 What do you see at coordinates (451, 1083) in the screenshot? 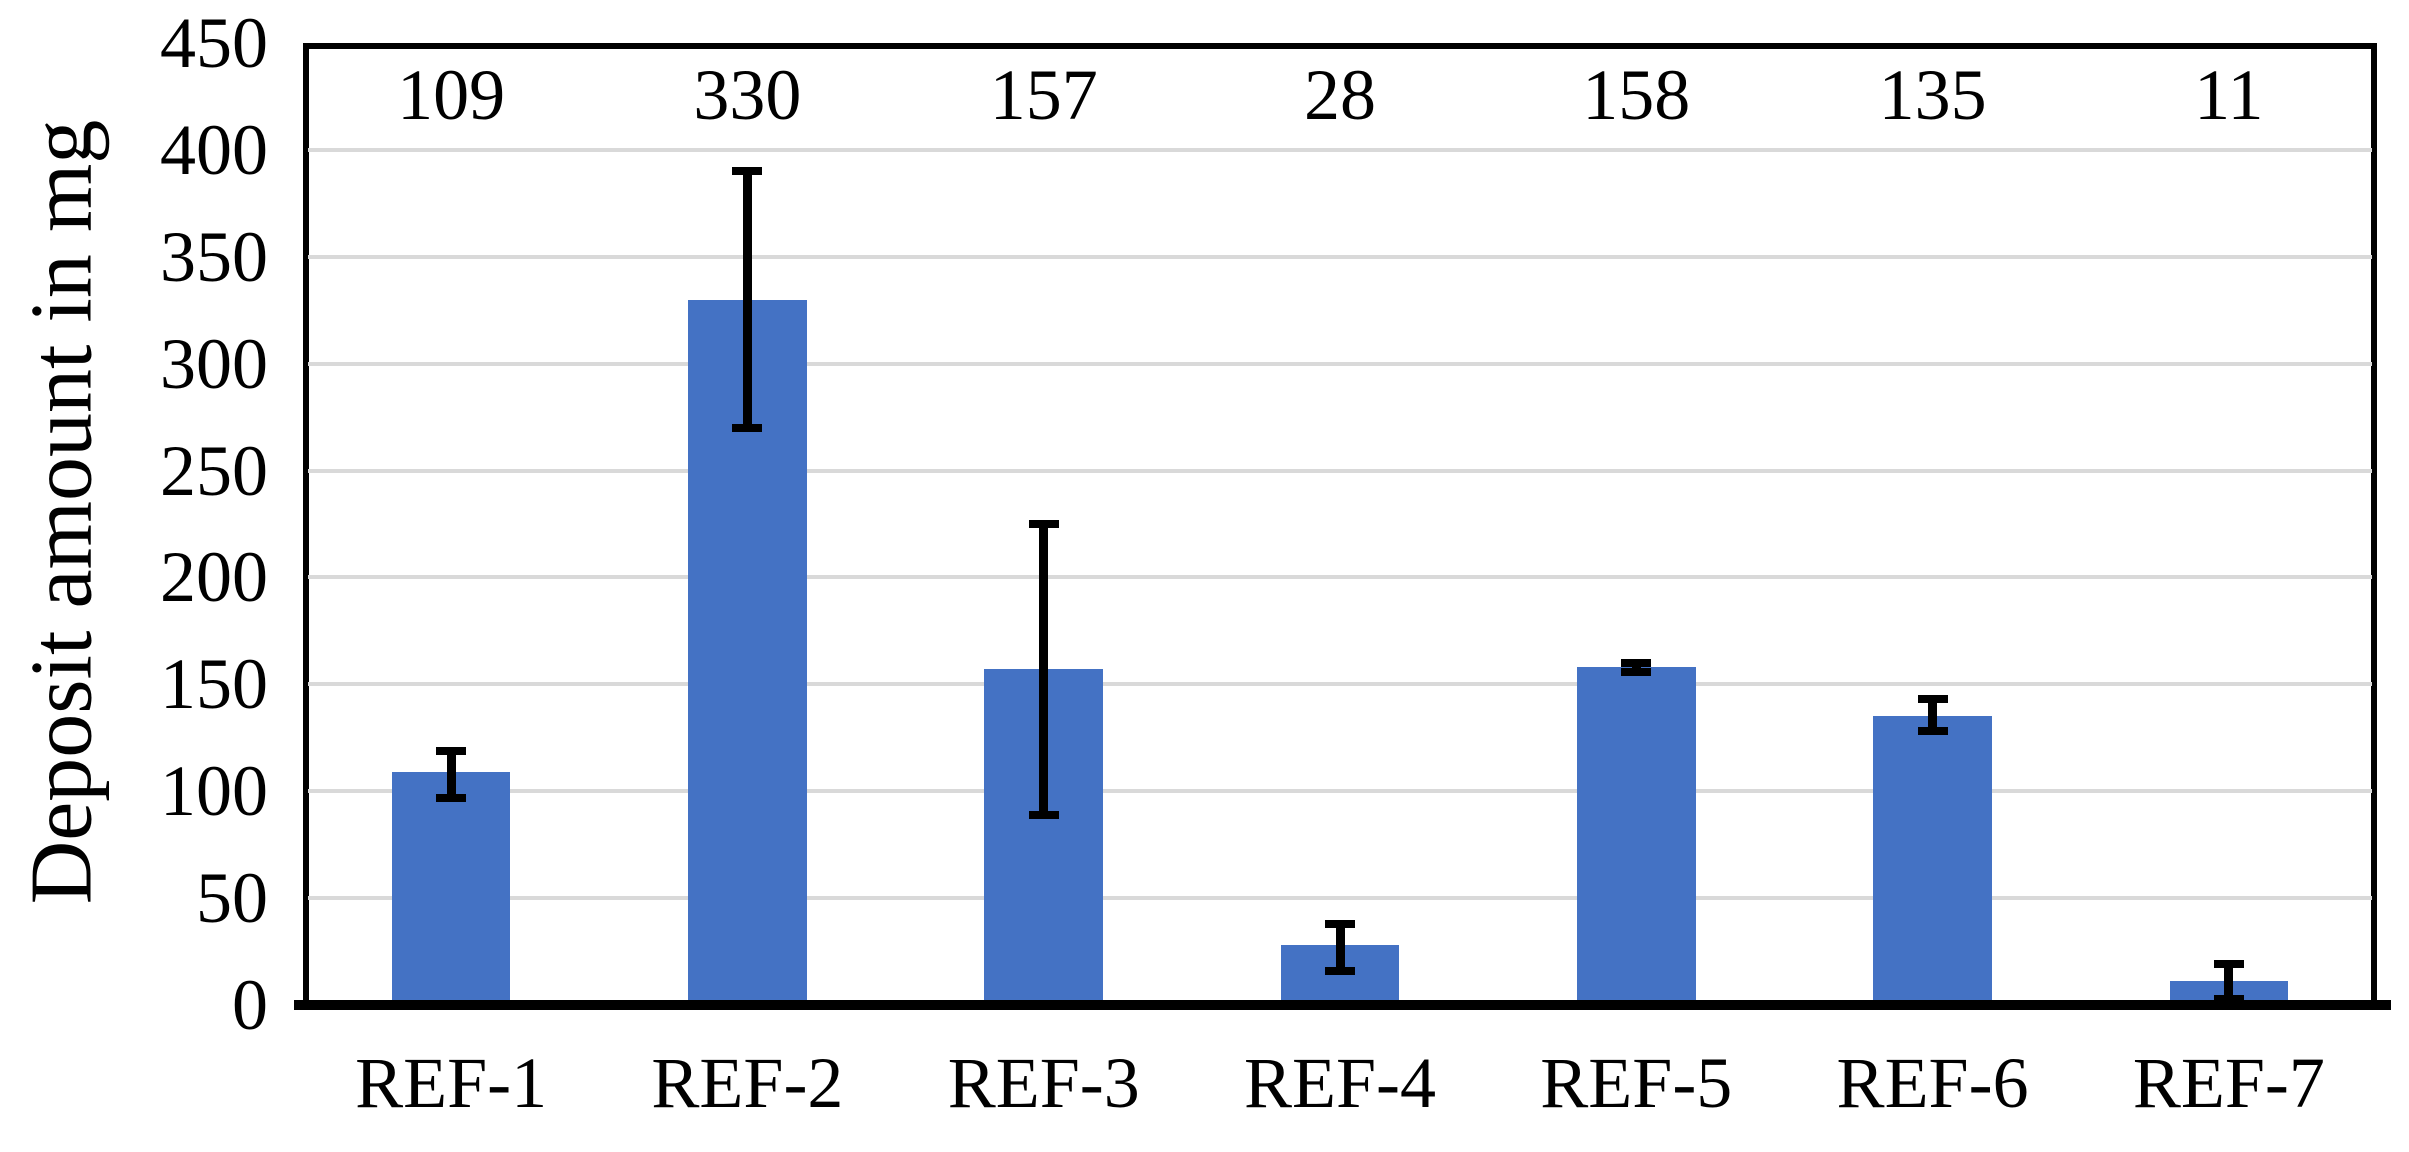
I see `x-axis-category-label: REF-1` at bounding box center [451, 1083].